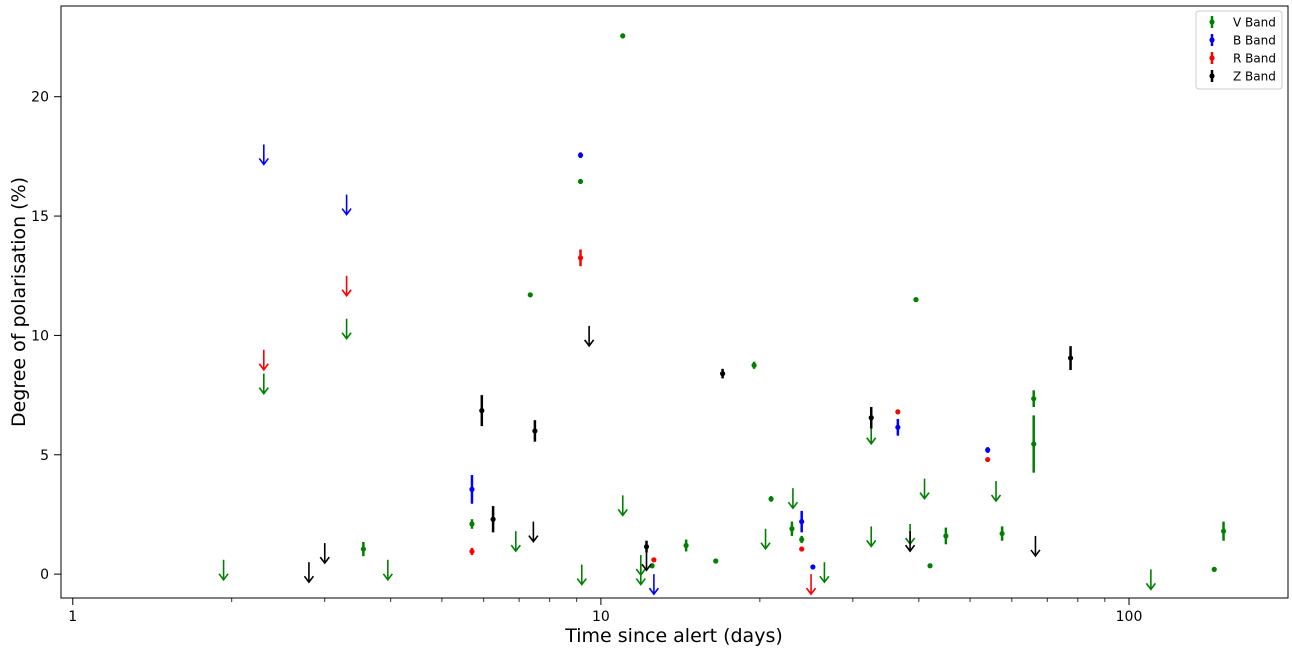 Image resolution: width=1292 pixels, height=650 pixels. Describe the element at coordinates (601, 617) in the screenshot. I see `x-tick-label: 10` at that location.